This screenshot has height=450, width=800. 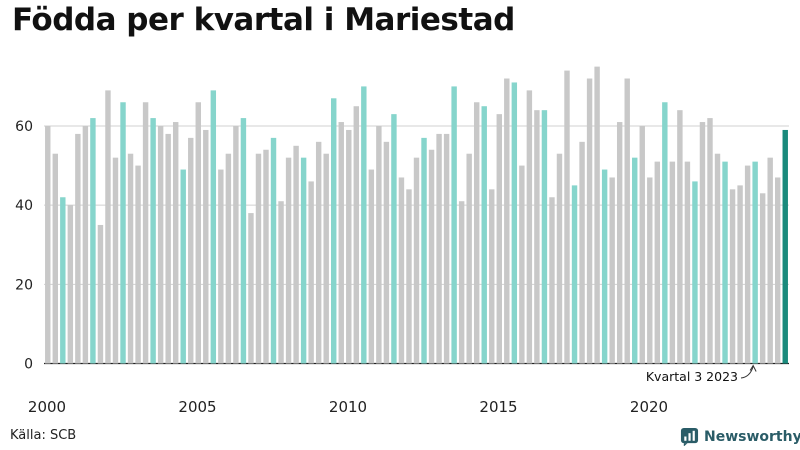 I want to click on annotation-arrow, so click(x=747, y=372).